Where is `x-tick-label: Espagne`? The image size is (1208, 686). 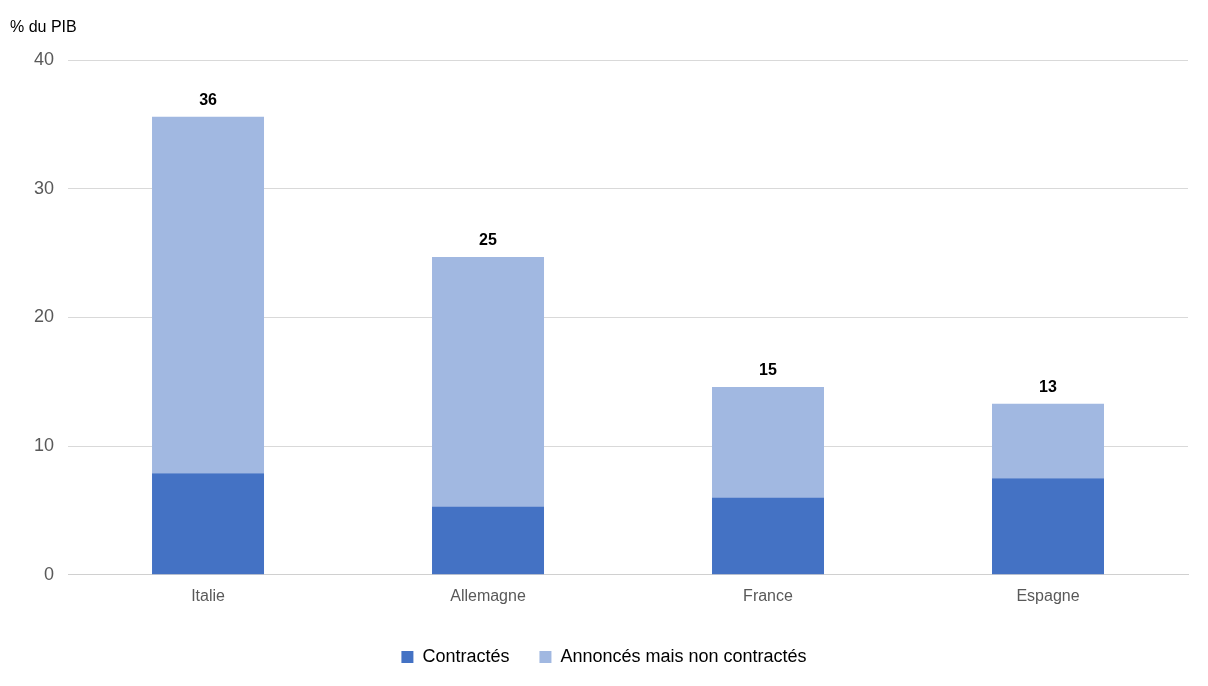
x-tick-label: Espagne is located at coordinates (1048, 595).